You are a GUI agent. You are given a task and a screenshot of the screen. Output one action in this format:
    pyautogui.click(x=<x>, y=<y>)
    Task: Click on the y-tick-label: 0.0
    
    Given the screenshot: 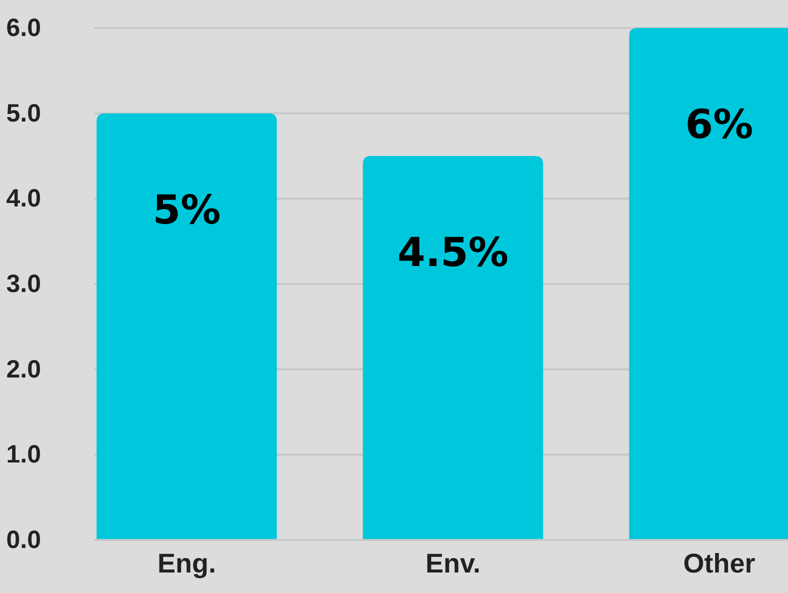 What is the action you would take?
    pyautogui.click(x=23, y=540)
    